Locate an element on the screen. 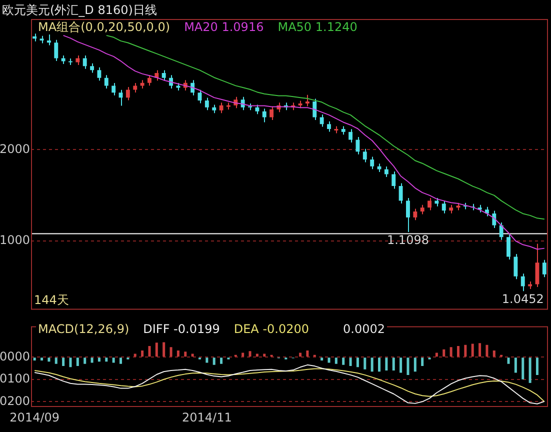  x-tick-label: 2014/09 is located at coordinates (35, 417).